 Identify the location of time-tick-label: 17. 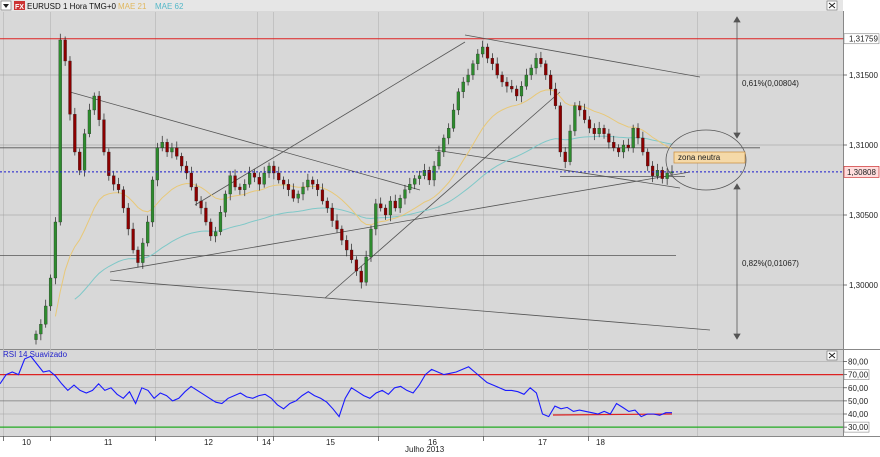
(542, 442).